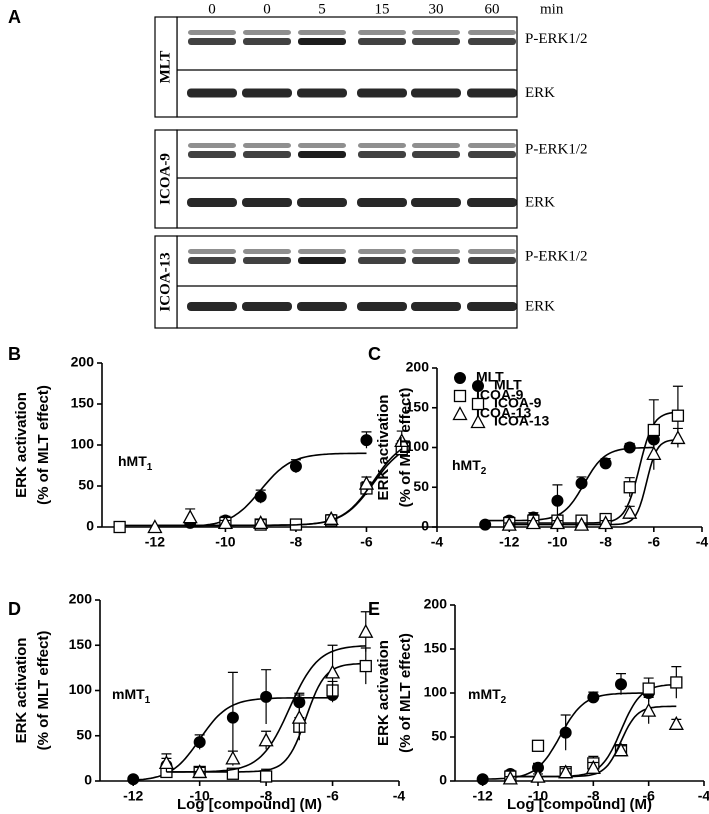 This screenshot has width=709, height=814. Describe the element at coordinates (267, 9) in the screenshot. I see `time-label: 0` at that location.